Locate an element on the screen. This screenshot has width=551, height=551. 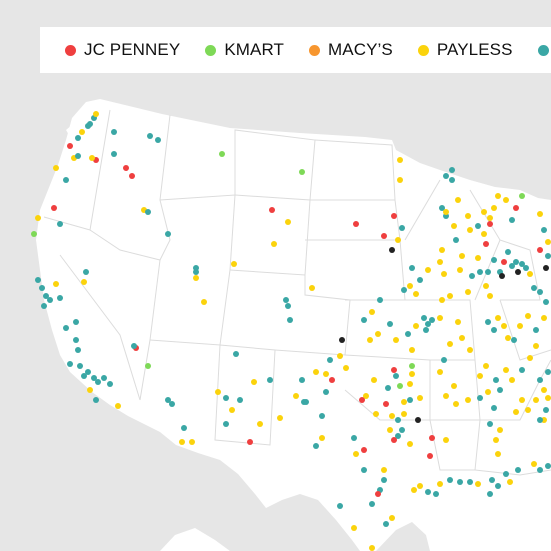
florida-tip is located at coordinates (528, 533).